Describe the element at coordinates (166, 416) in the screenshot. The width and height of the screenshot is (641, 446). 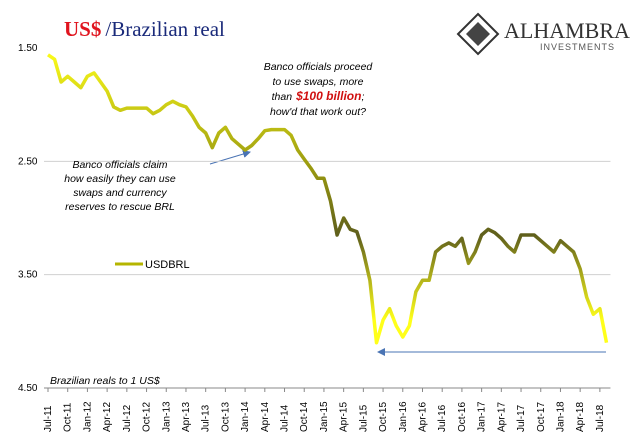
I see `x-tick-label: Jan-13` at that location.